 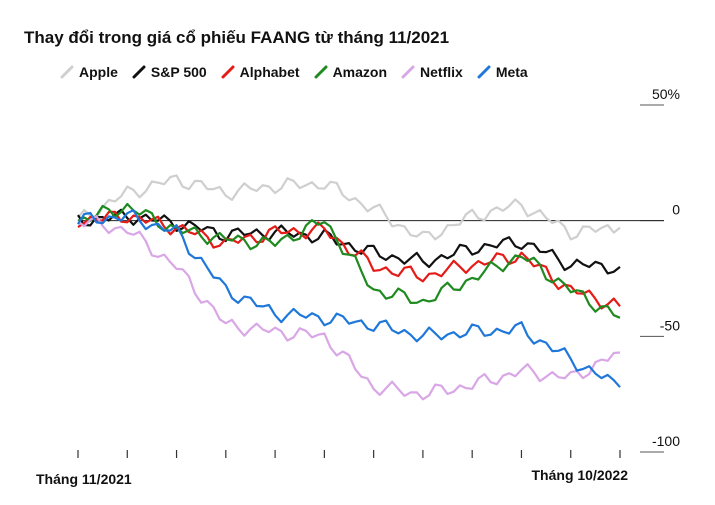 What do you see at coordinates (670, 325) in the screenshot?
I see `ytick-label: -50` at bounding box center [670, 325].